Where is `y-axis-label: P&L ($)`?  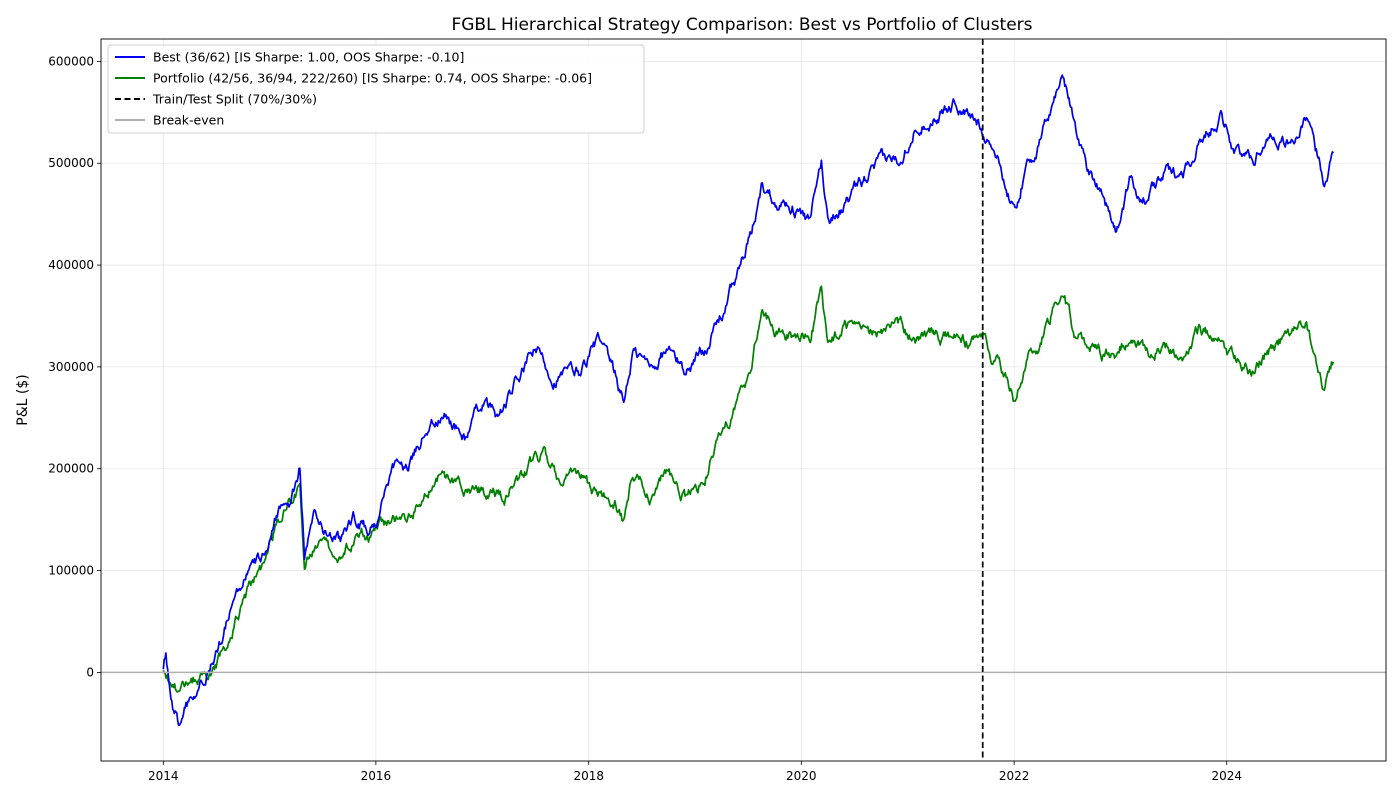
y-axis-label: P&L ($) is located at coordinates (23, 399).